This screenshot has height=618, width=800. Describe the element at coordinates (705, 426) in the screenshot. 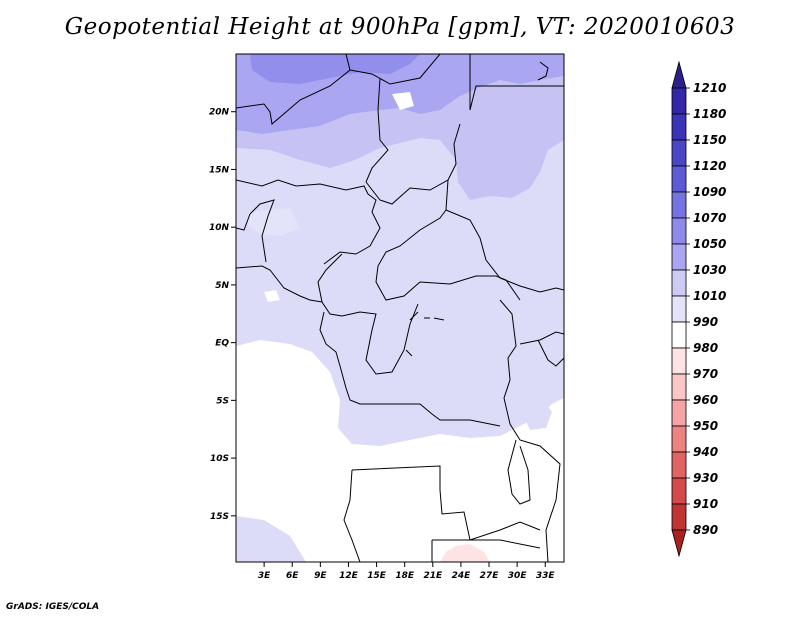

I see `colorbar-level-label: 950` at that location.